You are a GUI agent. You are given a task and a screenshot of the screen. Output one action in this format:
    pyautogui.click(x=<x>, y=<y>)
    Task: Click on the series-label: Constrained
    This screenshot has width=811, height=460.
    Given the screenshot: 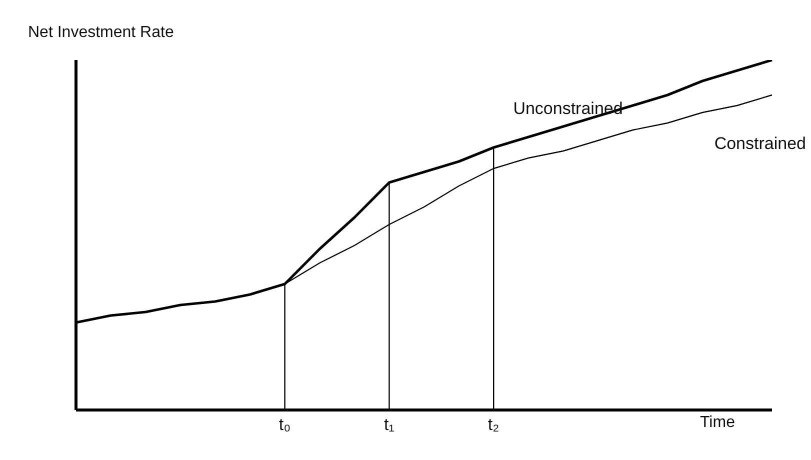 What is the action you would take?
    pyautogui.click(x=760, y=143)
    